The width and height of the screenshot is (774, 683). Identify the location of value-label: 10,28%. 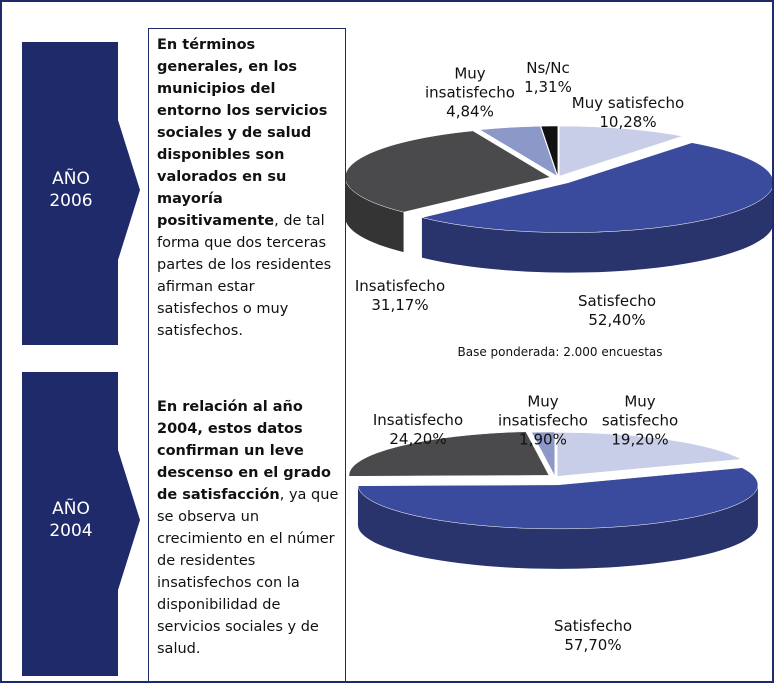
(628, 122).